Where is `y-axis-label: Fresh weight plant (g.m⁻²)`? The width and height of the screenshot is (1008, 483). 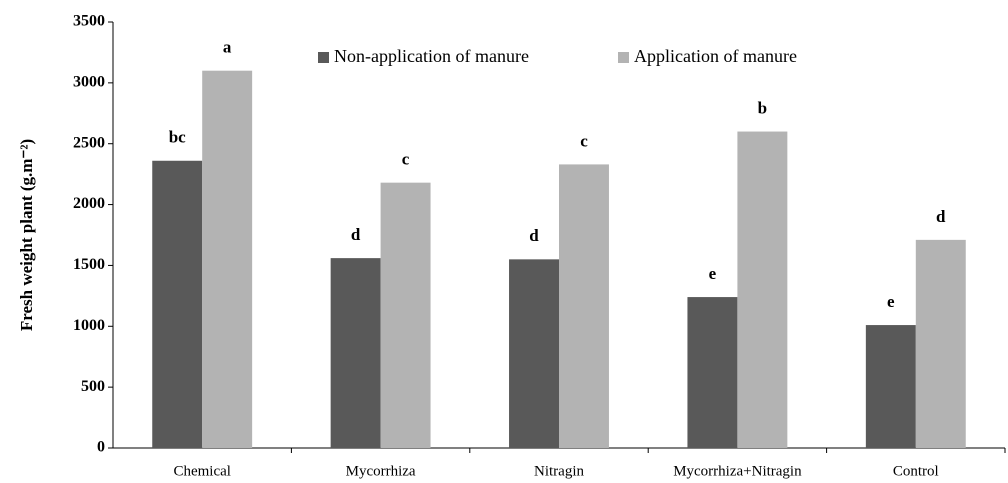 y-axis-label: Fresh weight plant (g.m⁻²) is located at coordinates (26, 235).